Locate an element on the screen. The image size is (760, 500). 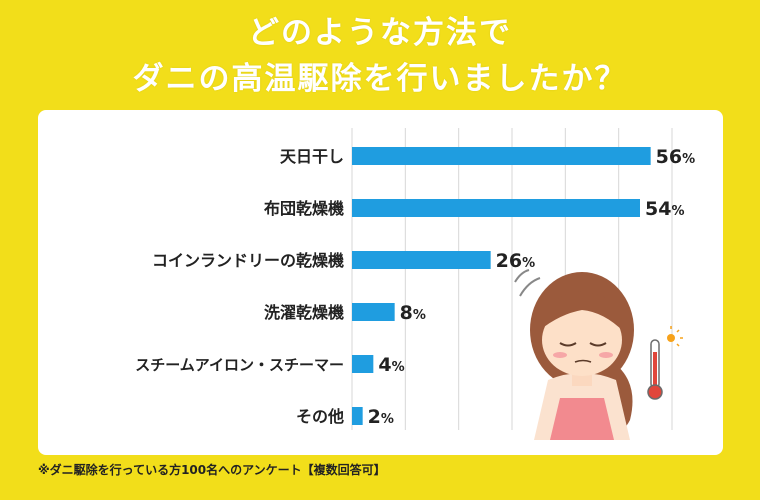
value-label: 54% is located at coordinates (664, 209).